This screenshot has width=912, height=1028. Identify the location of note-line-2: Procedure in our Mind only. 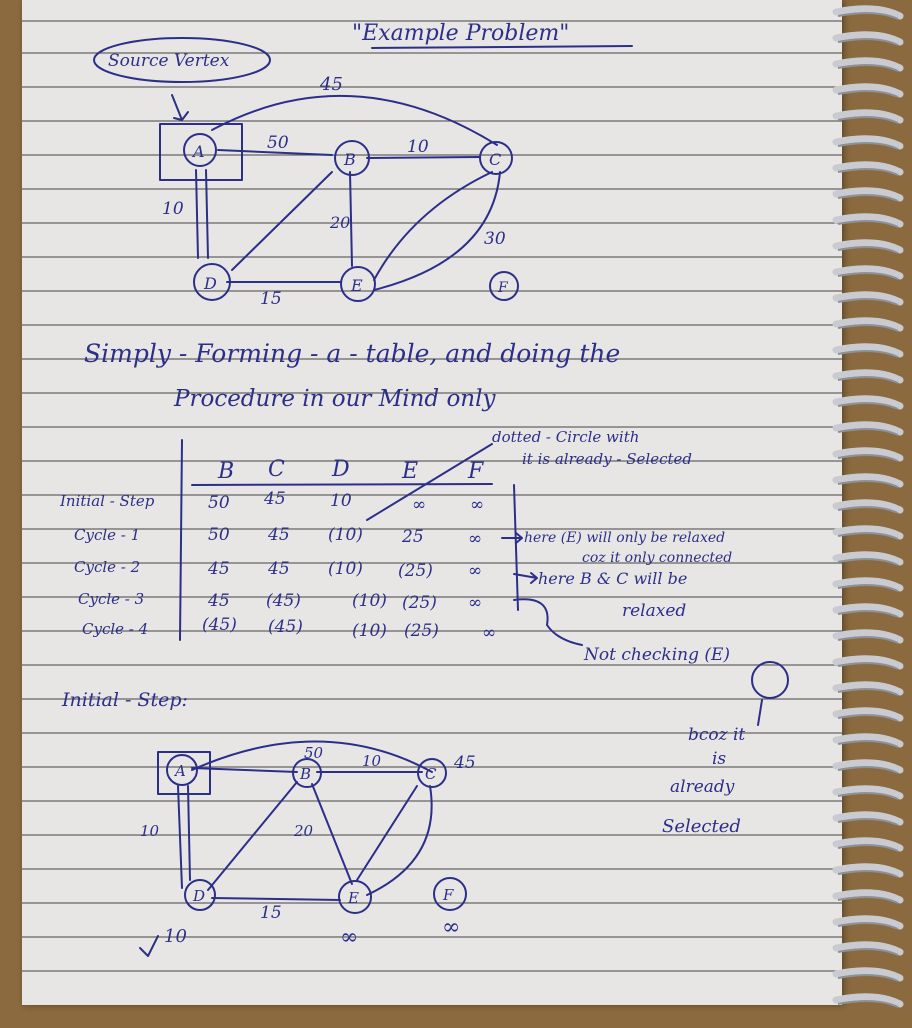
(334, 399).